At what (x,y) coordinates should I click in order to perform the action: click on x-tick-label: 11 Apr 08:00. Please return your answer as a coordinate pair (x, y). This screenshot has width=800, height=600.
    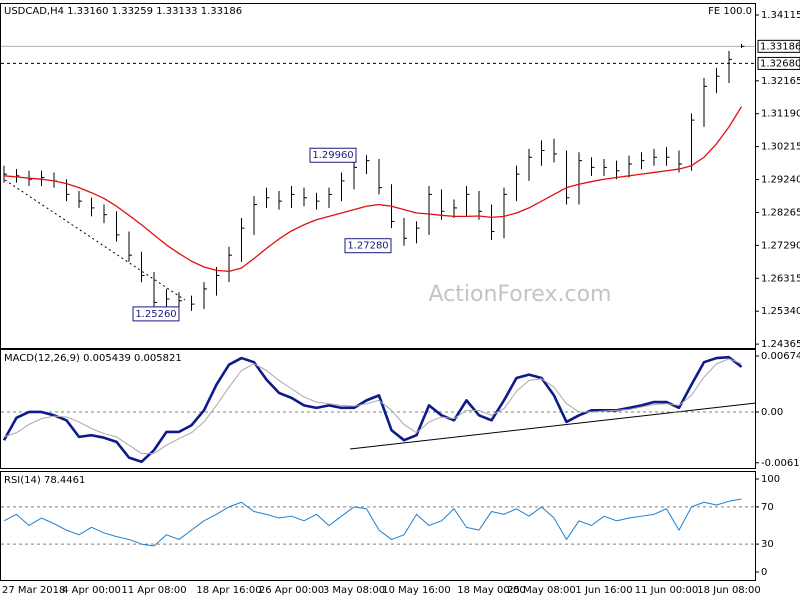
    Looking at the image, I should click on (153, 590).